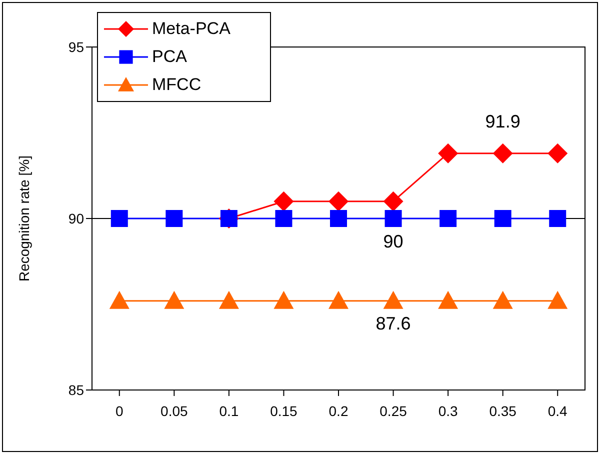  What do you see at coordinates (338, 410) in the screenshot?
I see `x-tick-label: 0.2` at bounding box center [338, 410].